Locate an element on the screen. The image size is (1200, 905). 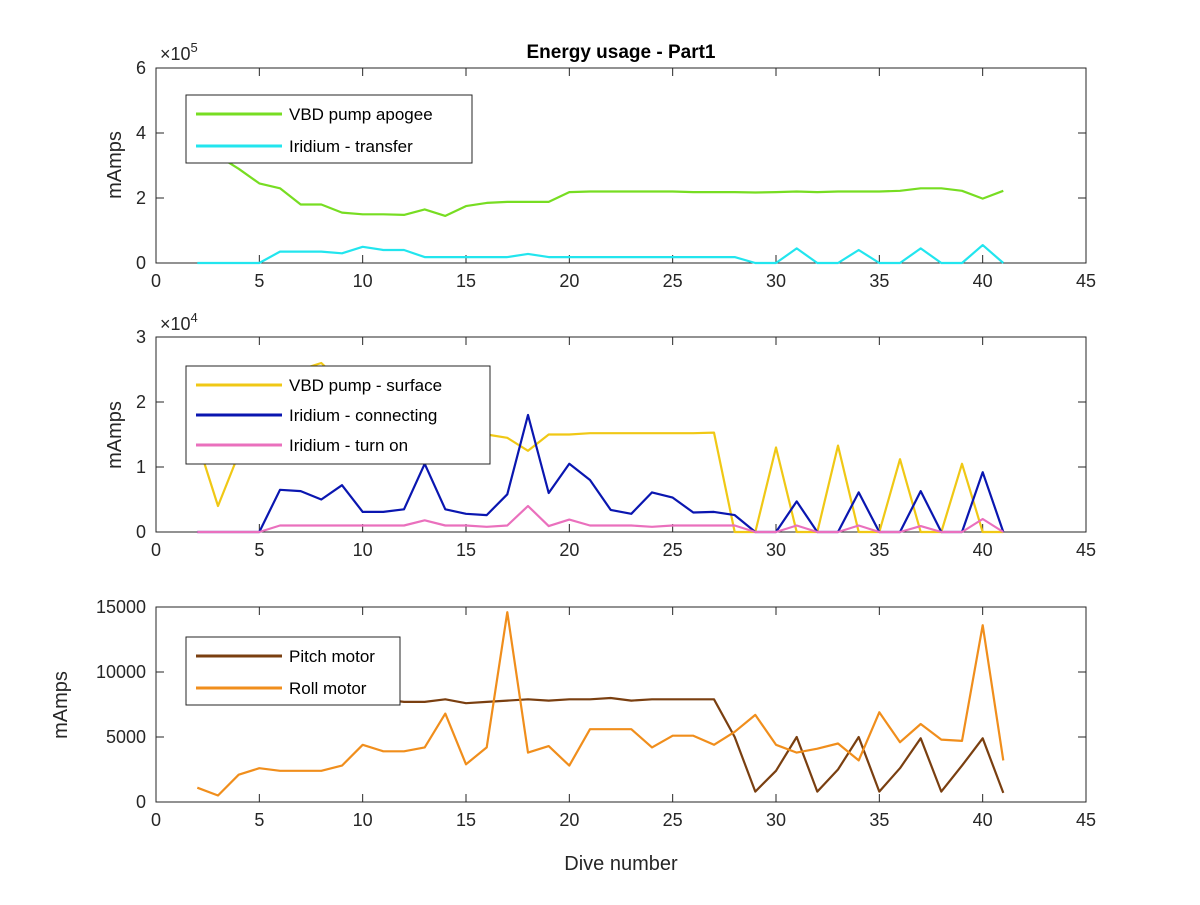
legend: VBD pump apogee Iridium - transfer is located at coordinates (329, 129).